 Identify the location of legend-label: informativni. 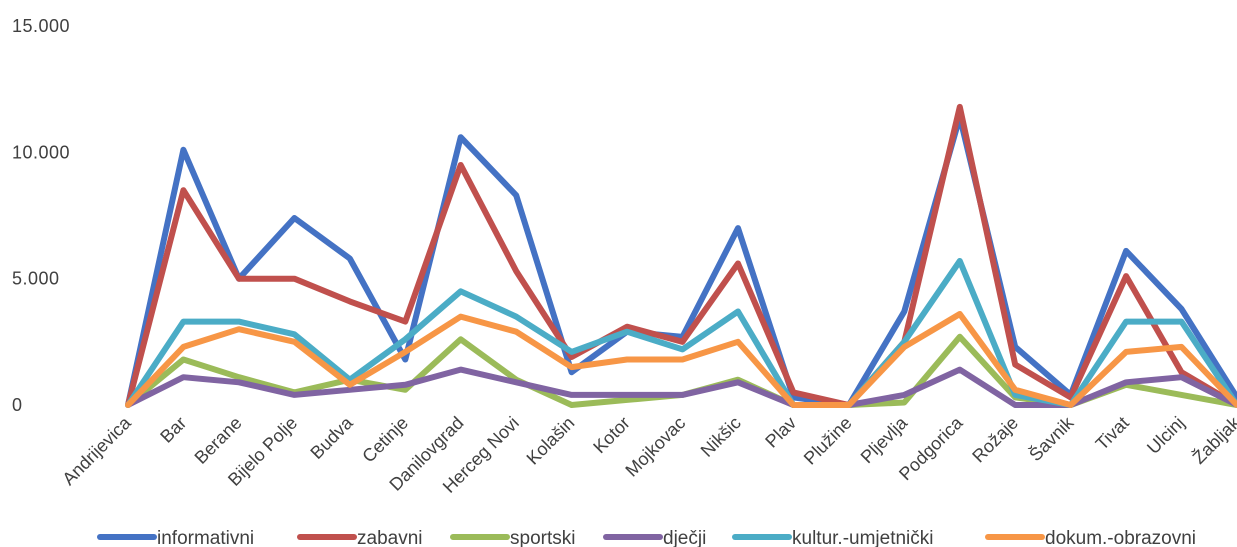
(205, 537).